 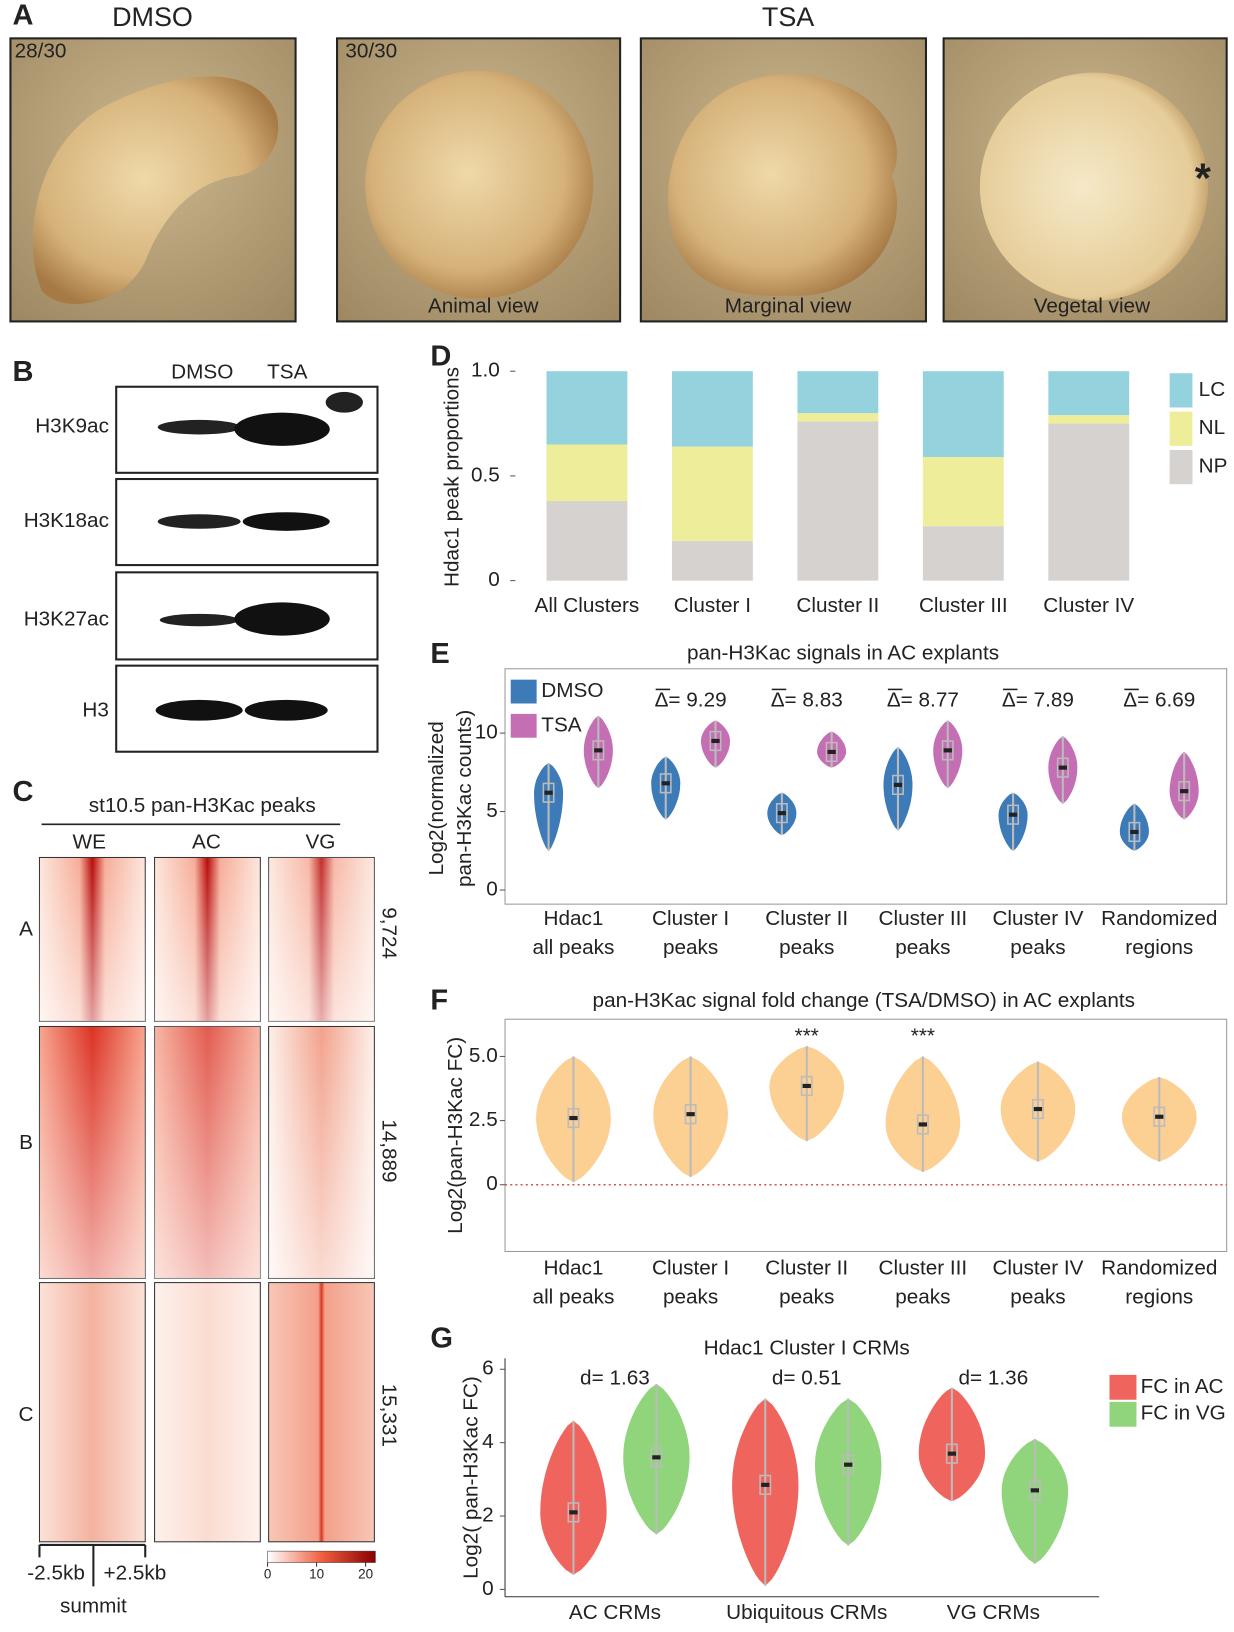 I want to click on y-tick-label: 5, so click(x=492, y=810).